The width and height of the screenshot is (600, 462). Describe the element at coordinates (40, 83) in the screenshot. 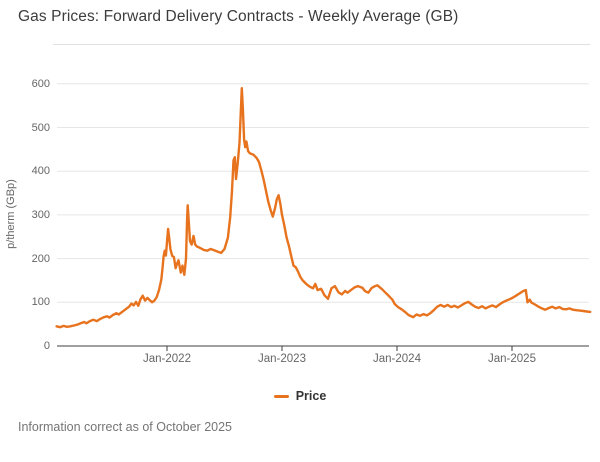

I see `y-tick-label: 600` at that location.